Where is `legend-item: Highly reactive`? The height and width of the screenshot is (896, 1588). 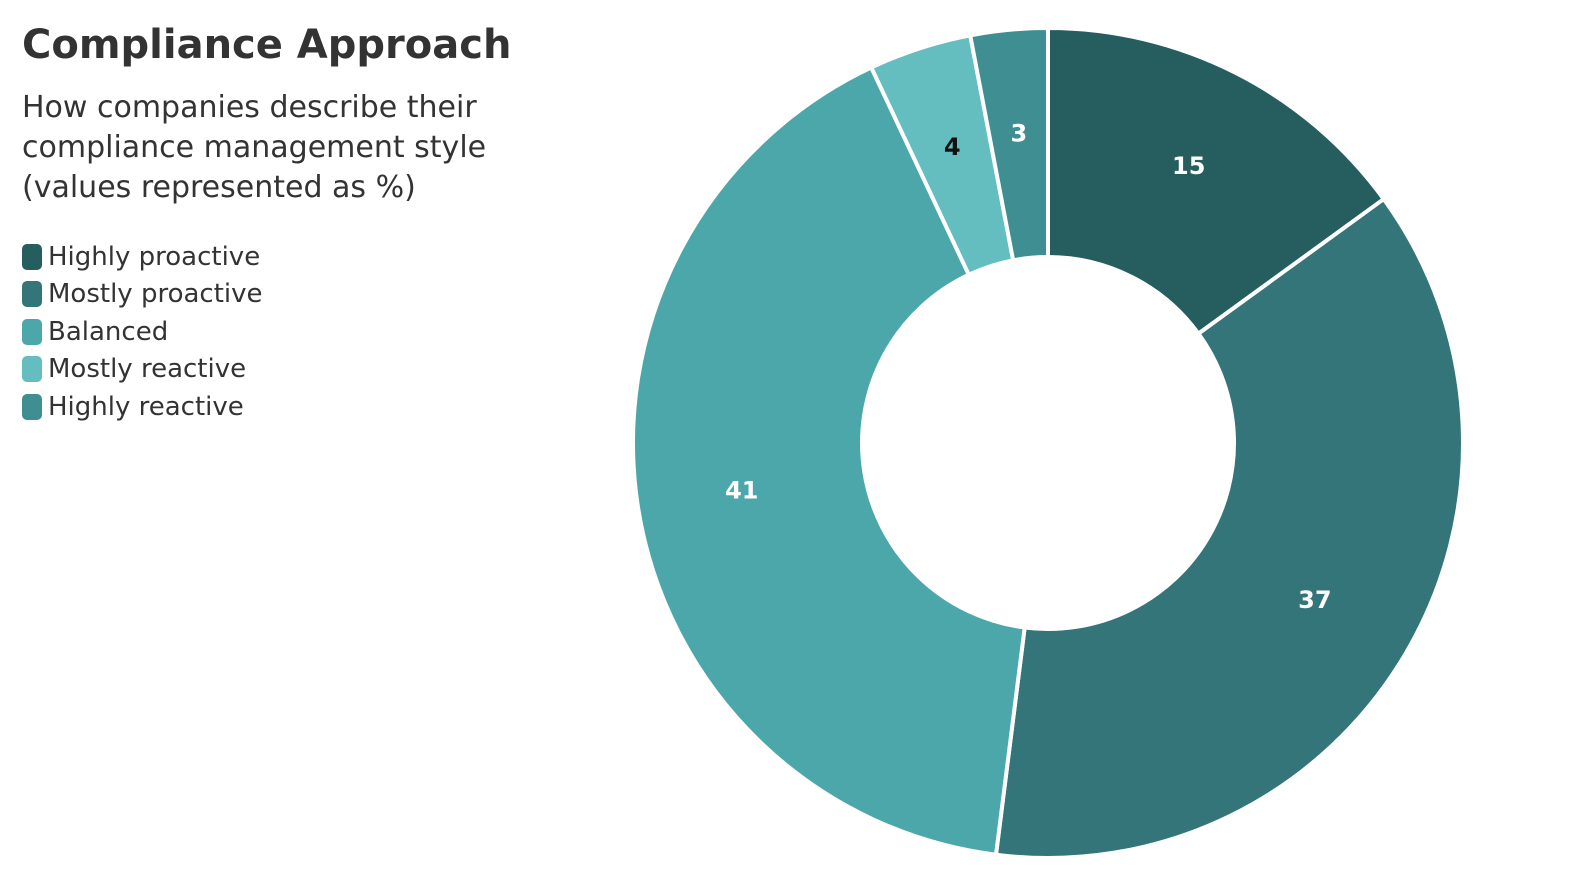
legend-item: Highly reactive is located at coordinates (142, 407).